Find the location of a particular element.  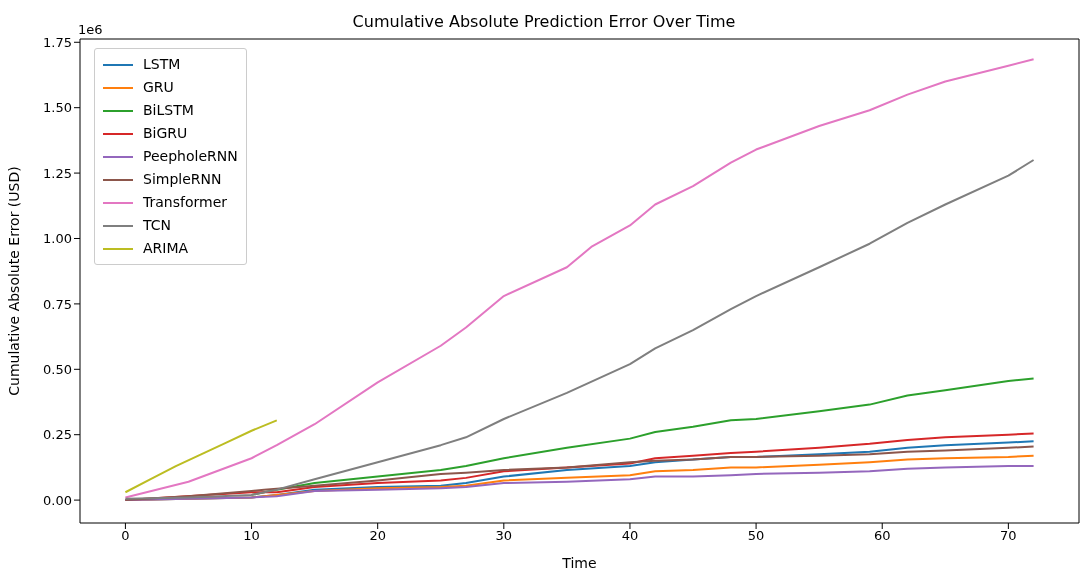

y-tick-label: 0.00 is located at coordinates (57, 500).